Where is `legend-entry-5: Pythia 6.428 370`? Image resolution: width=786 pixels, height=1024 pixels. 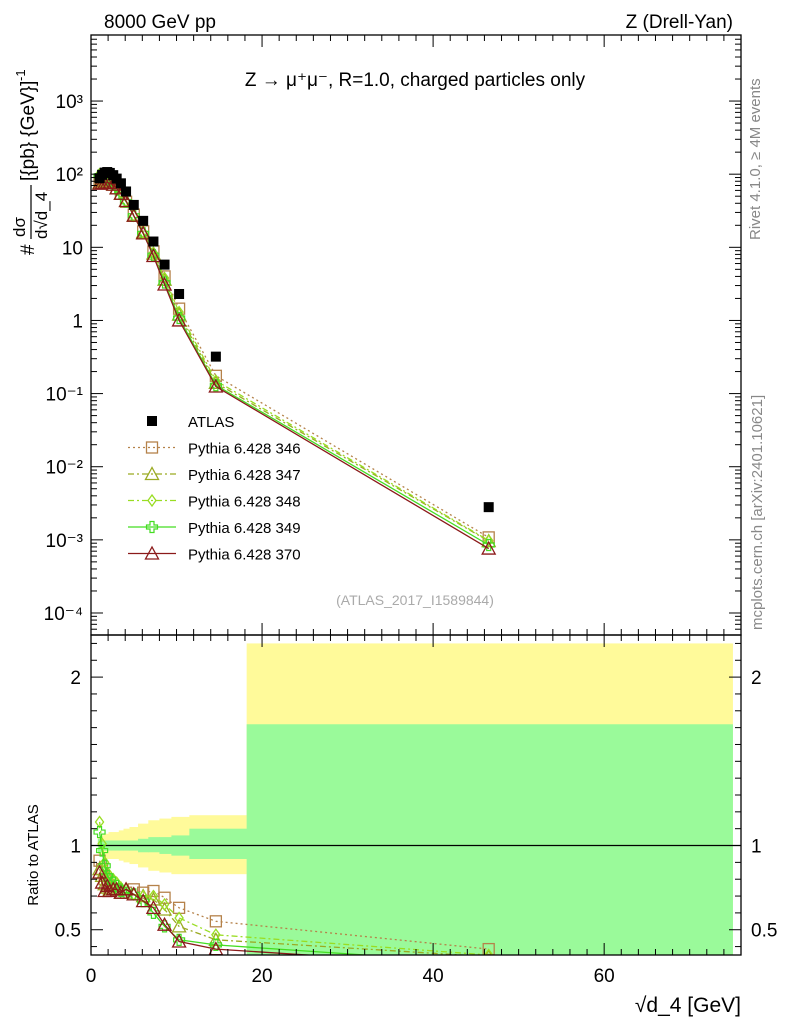 legend-entry-5: Pythia 6.428 370 is located at coordinates (214, 554).